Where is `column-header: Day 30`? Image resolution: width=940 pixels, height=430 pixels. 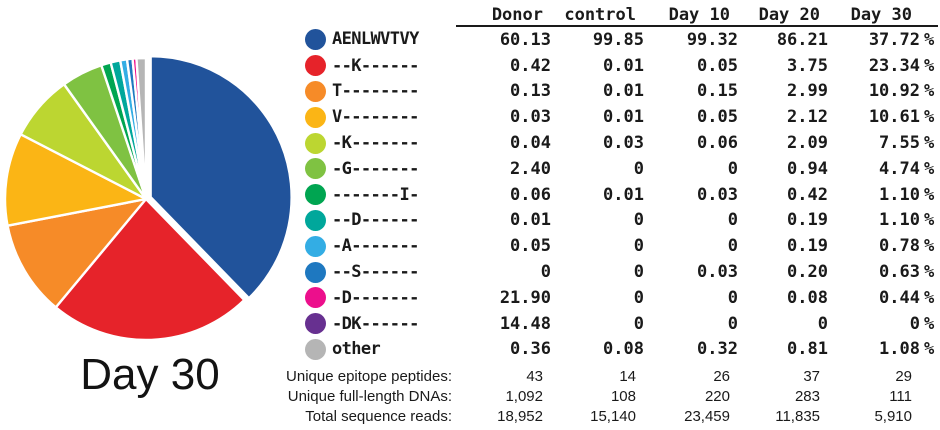
column-header: Day 30 is located at coordinates (874, 13).